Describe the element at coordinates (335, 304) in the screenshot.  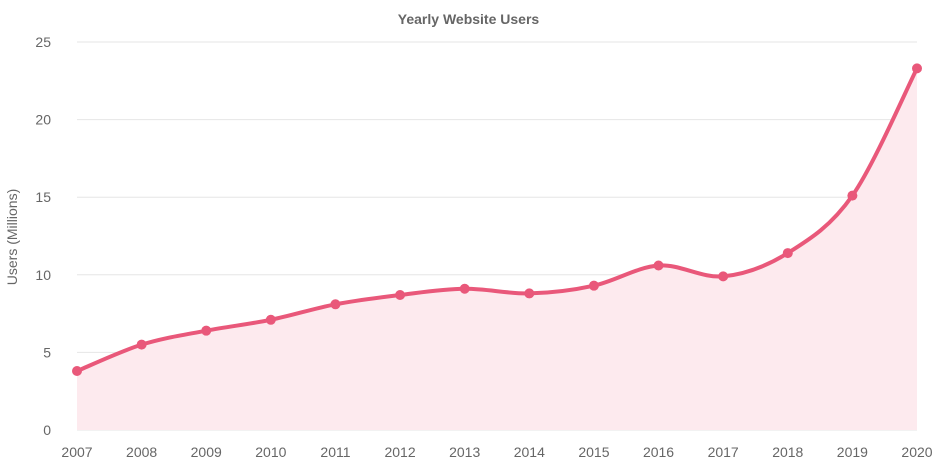
I see `data-point-2011` at that location.